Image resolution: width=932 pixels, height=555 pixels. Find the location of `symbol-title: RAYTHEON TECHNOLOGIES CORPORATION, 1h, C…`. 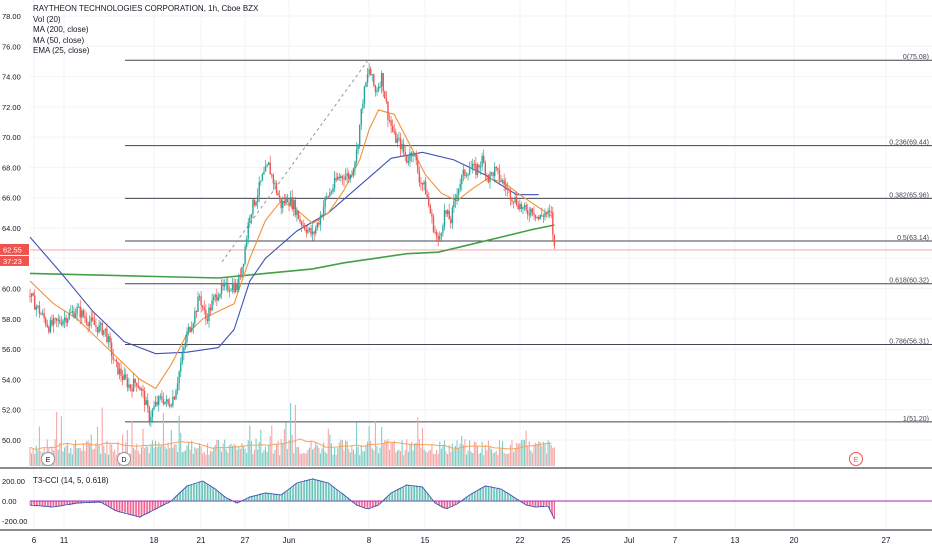

symbol-title: RAYTHEON TECHNOLOGIES CORPORATION, 1h, C… is located at coordinates (146, 8).